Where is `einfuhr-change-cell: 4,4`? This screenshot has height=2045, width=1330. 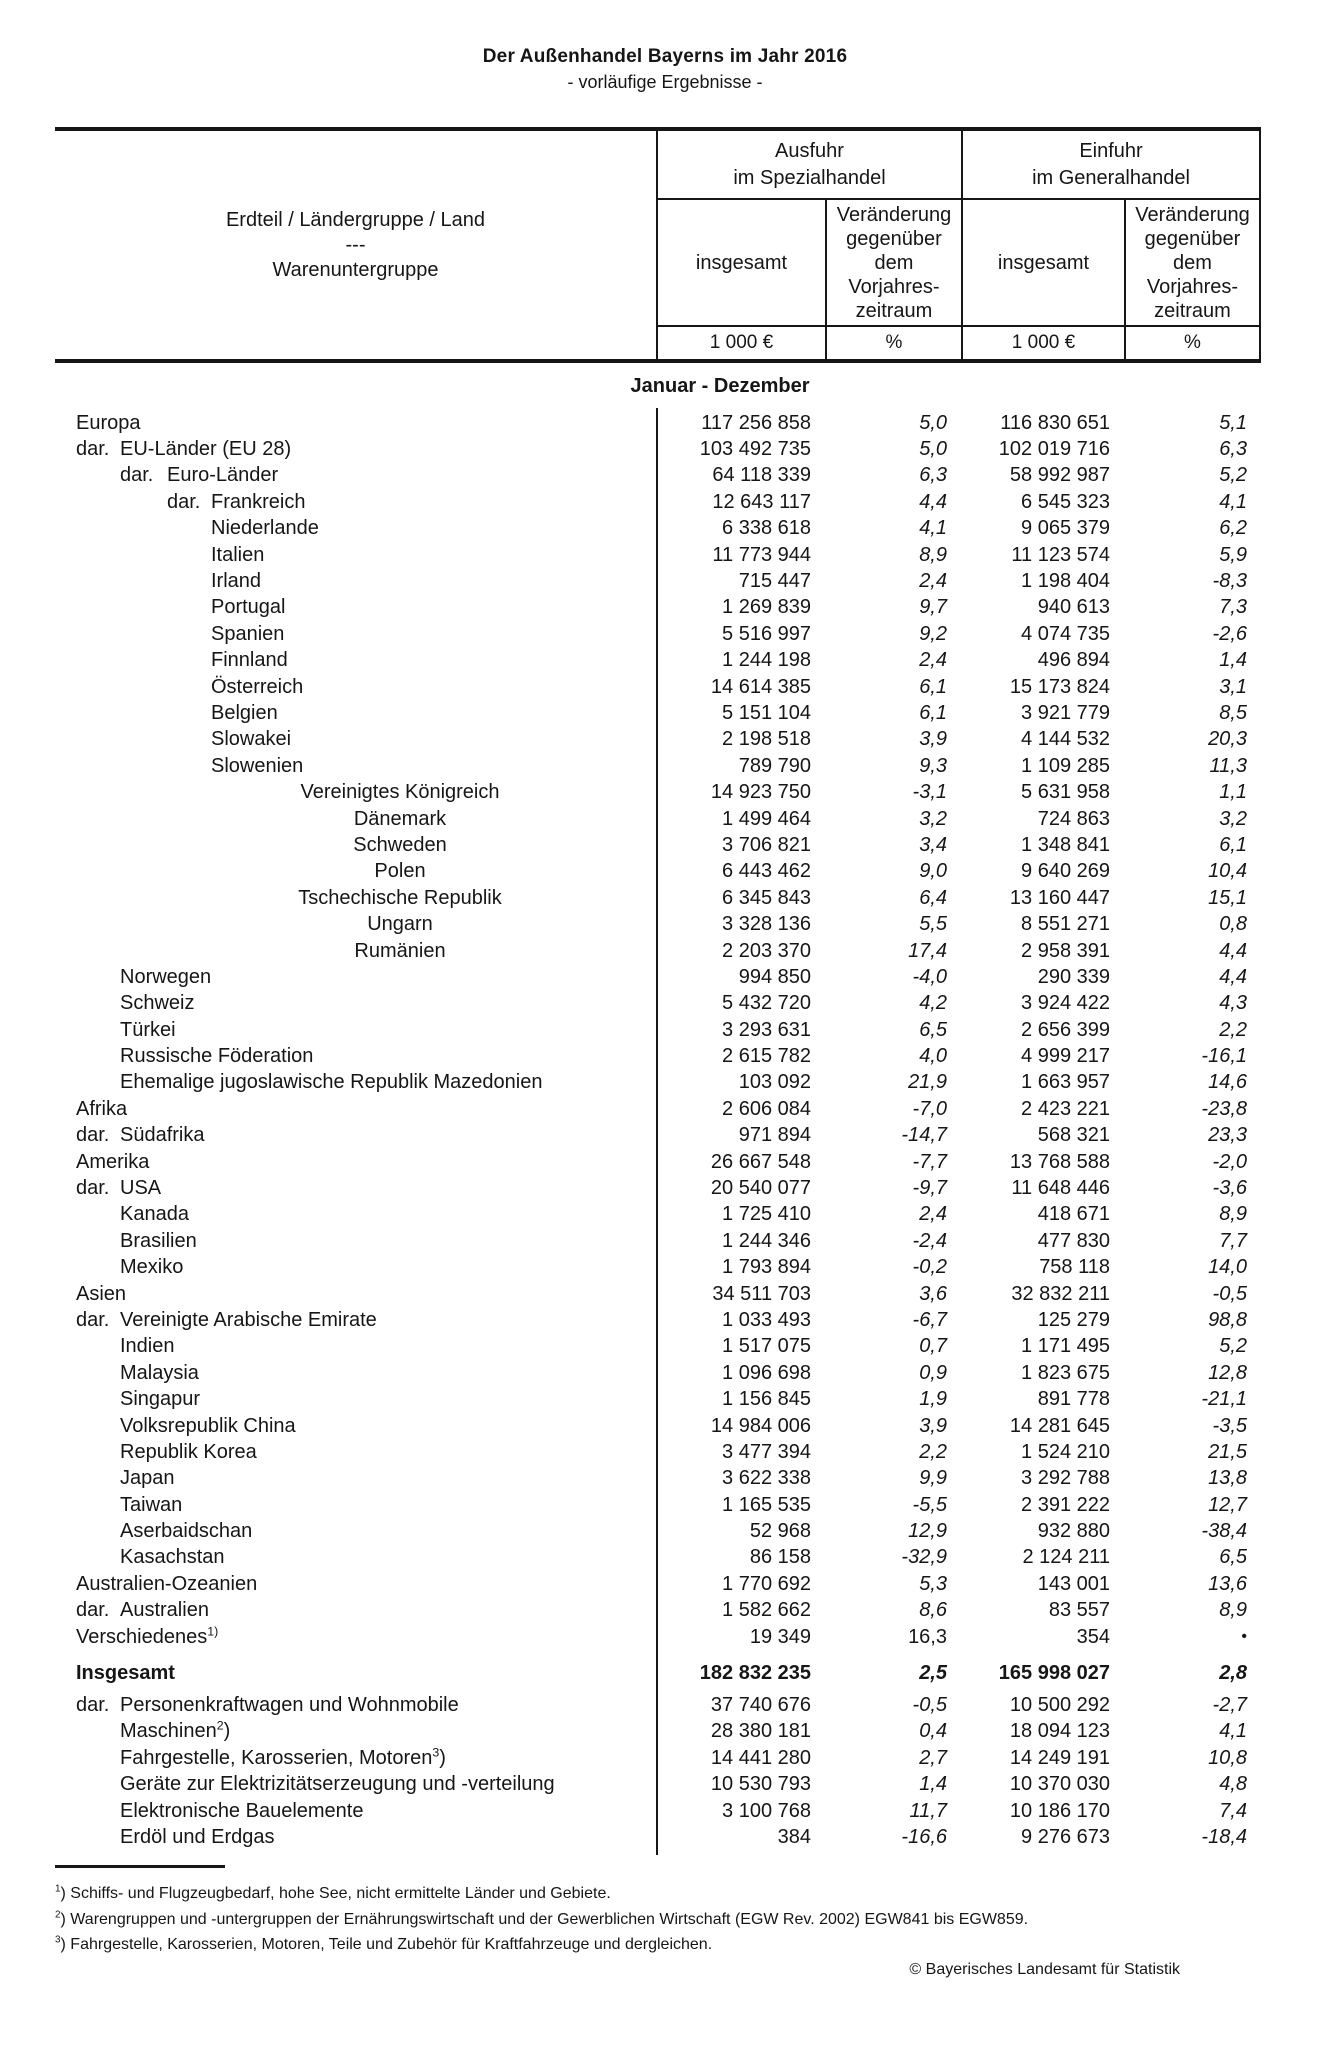 einfuhr-change-cell: 4,4 is located at coordinates (1233, 976).